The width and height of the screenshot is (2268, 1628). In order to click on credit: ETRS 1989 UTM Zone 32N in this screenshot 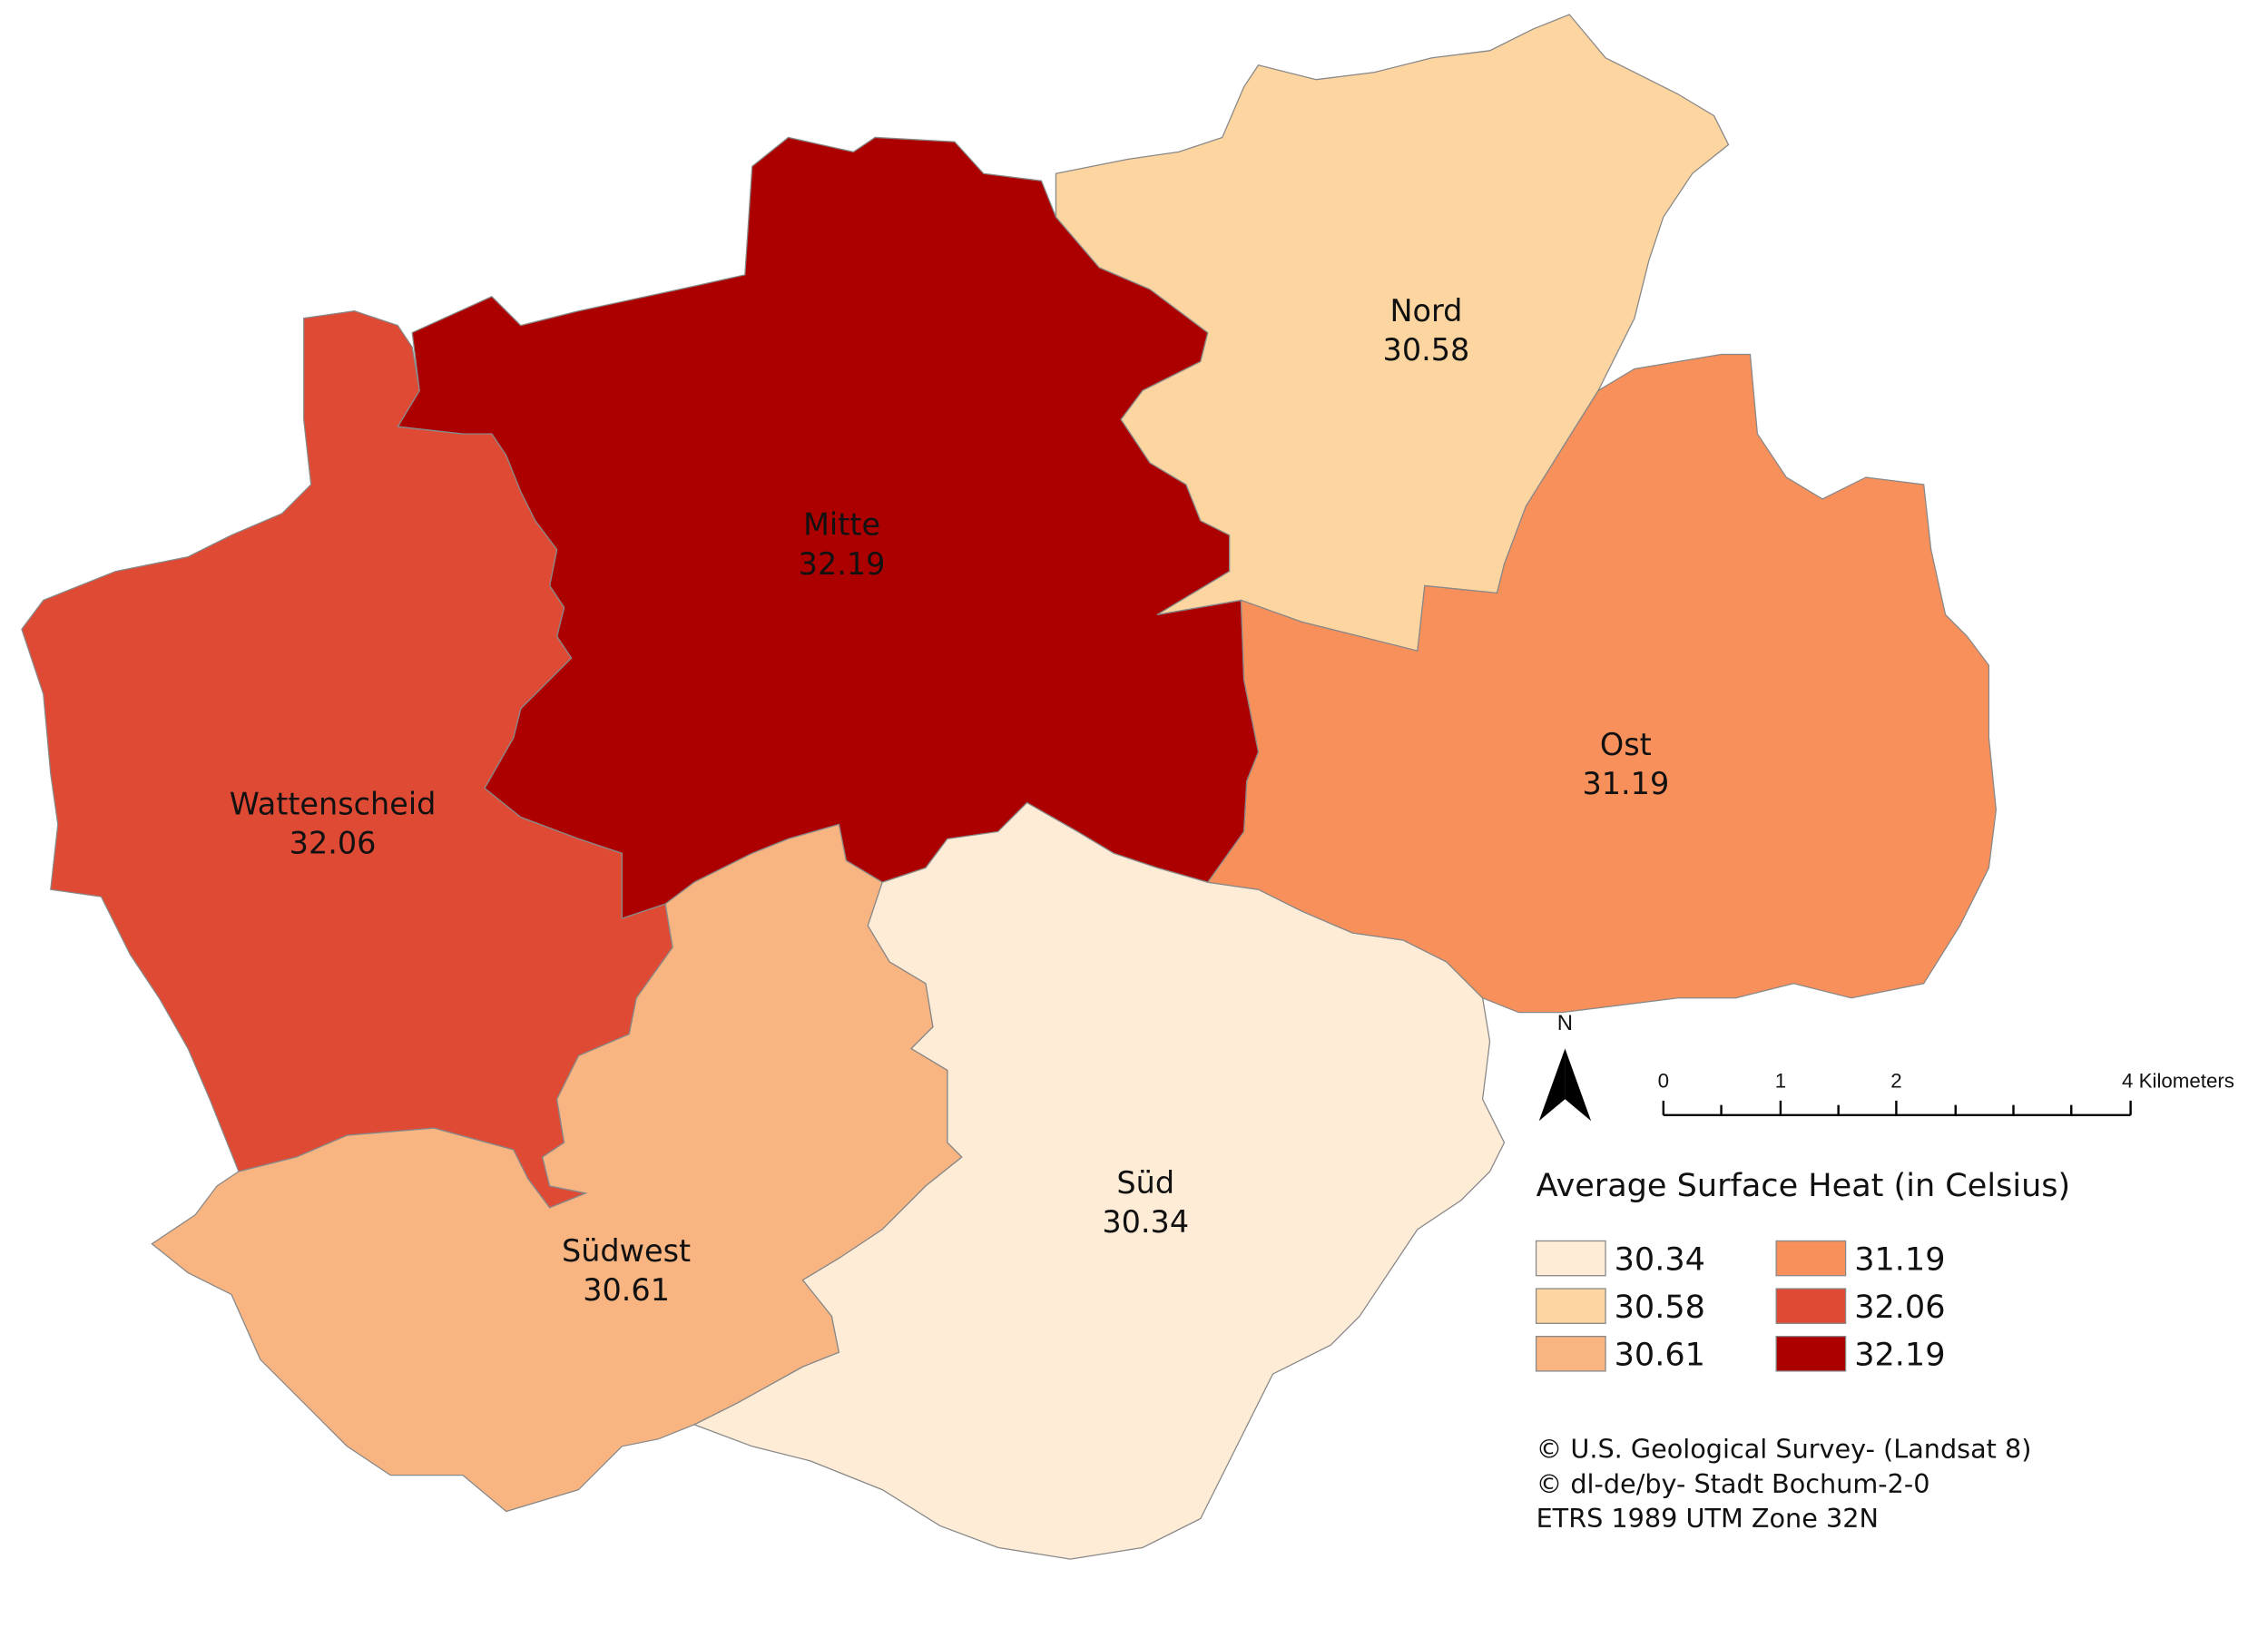, I will do `click(1708, 1518)`.